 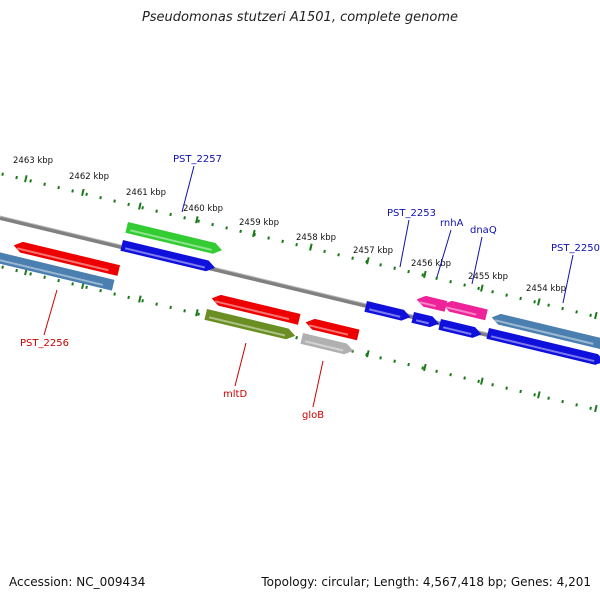 I want to click on scale-label: 2462 kbp, so click(x=89, y=177).